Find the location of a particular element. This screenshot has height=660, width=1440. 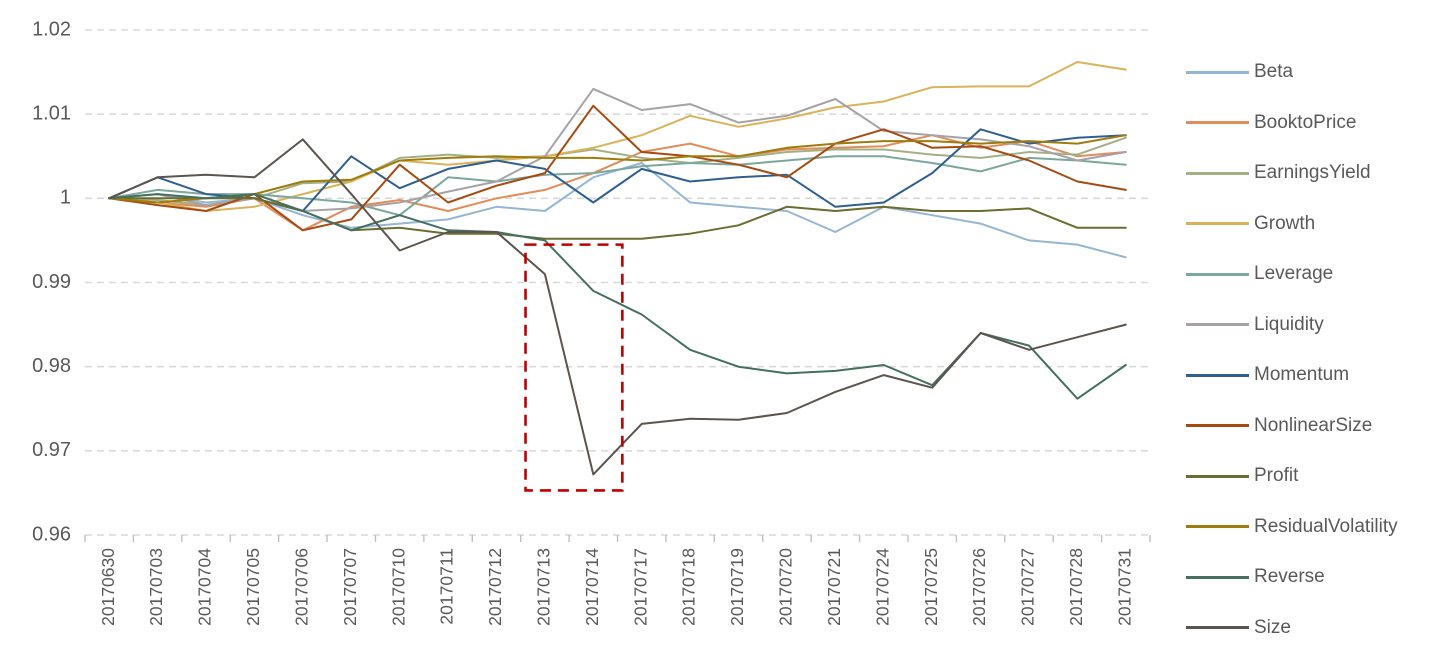

legend-label: Leverage is located at coordinates (1294, 273).